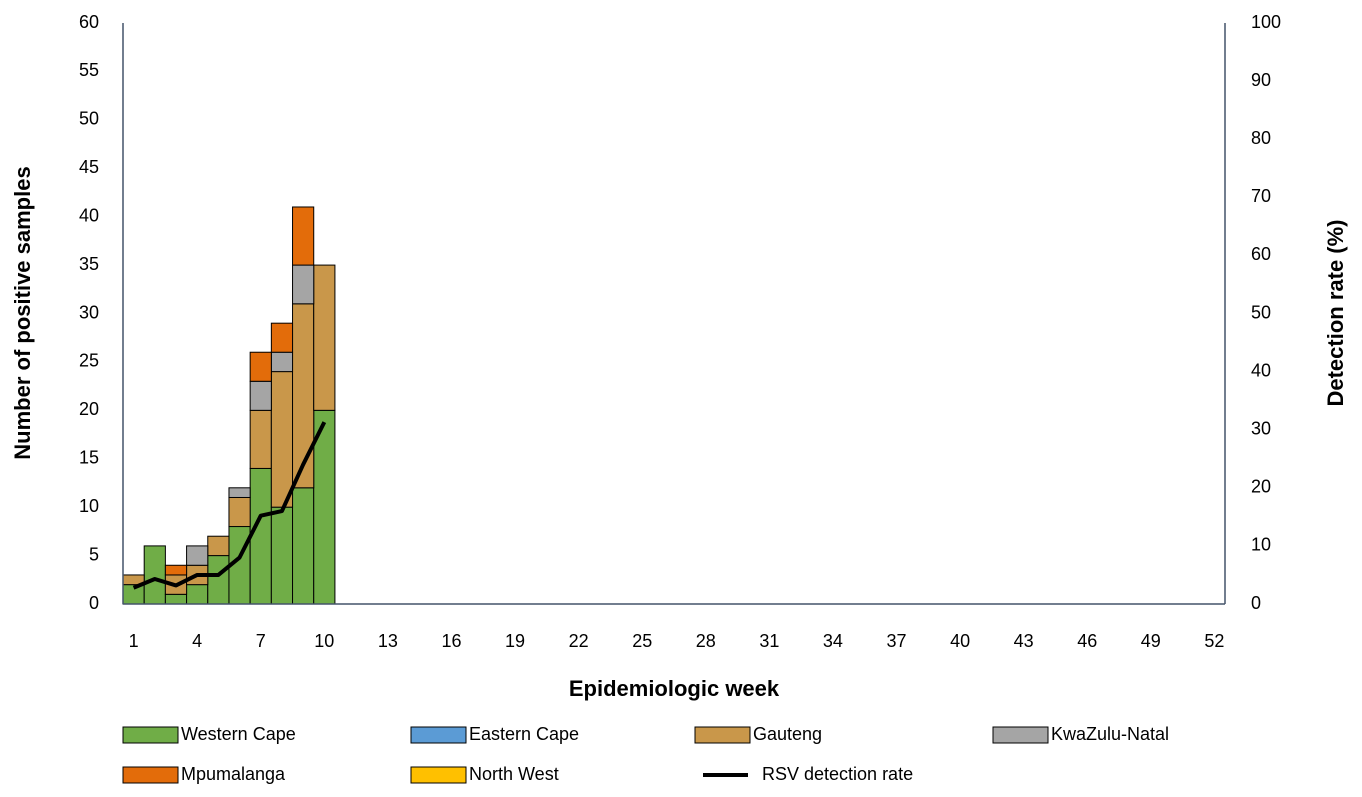 This screenshot has width=1362, height=797. I want to click on legend-label: Eastern Cape, so click(524, 734).